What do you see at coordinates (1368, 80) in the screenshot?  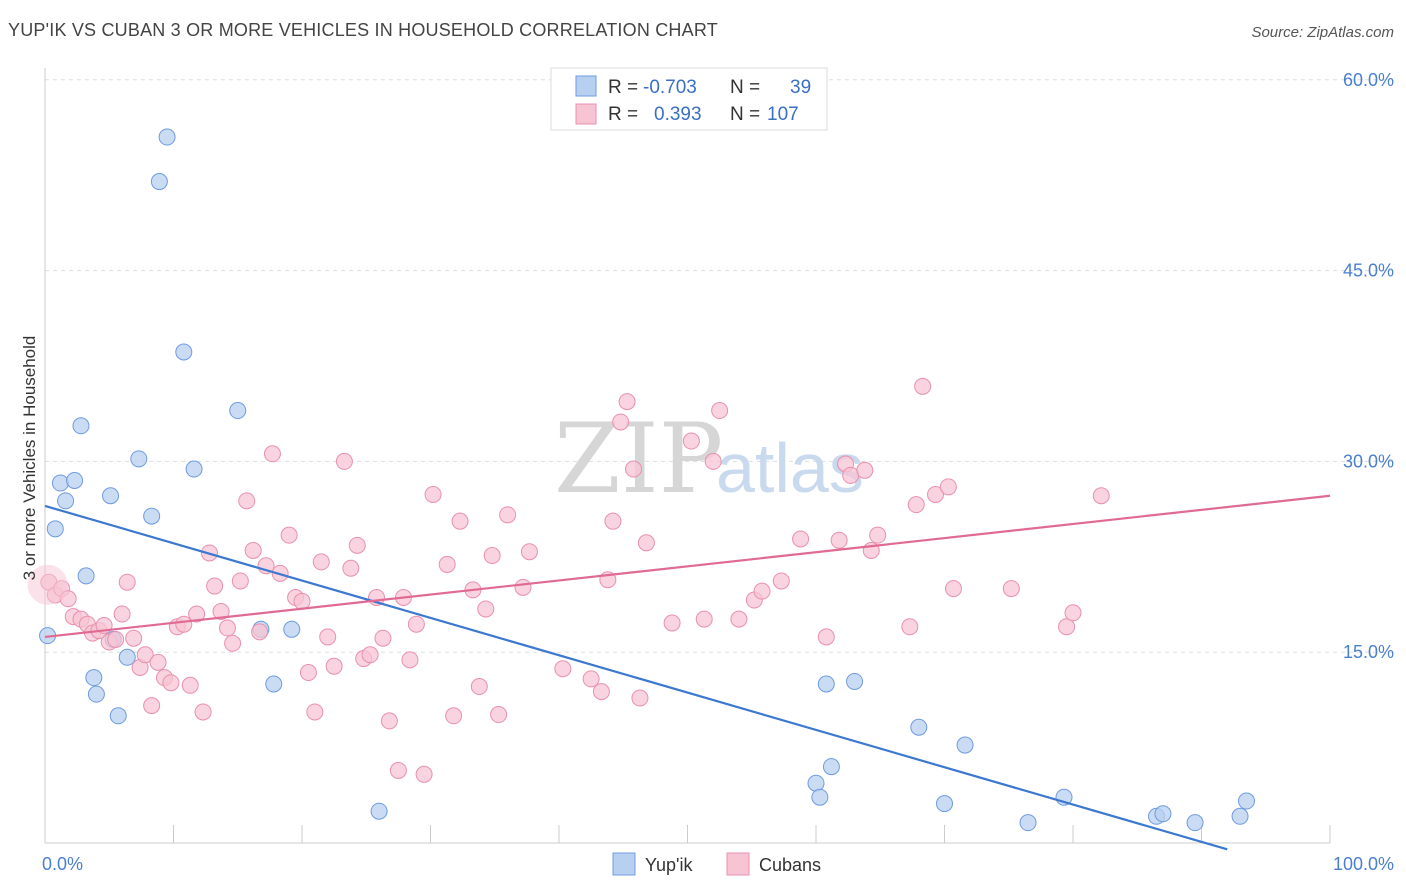 I see `y-tick-label: 60.0%` at bounding box center [1368, 80].